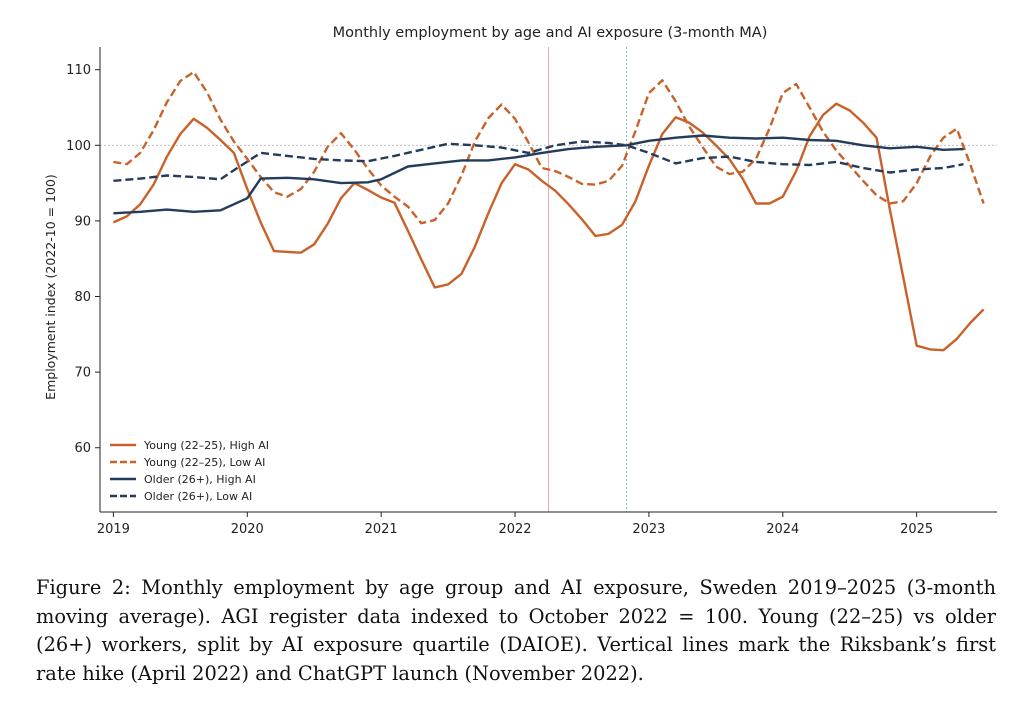 The width and height of the screenshot is (1024, 719). What do you see at coordinates (82, 221) in the screenshot?
I see `y-tick-label: 90` at bounding box center [82, 221].